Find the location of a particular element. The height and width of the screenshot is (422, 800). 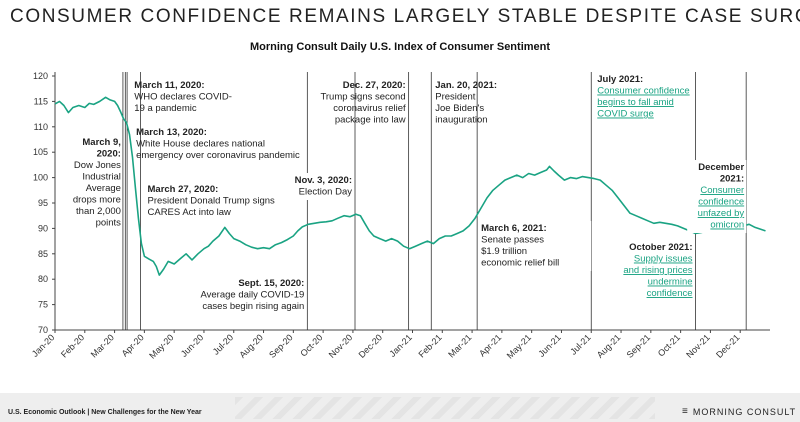

y-tick-label: 115 is located at coordinates (41, 101).